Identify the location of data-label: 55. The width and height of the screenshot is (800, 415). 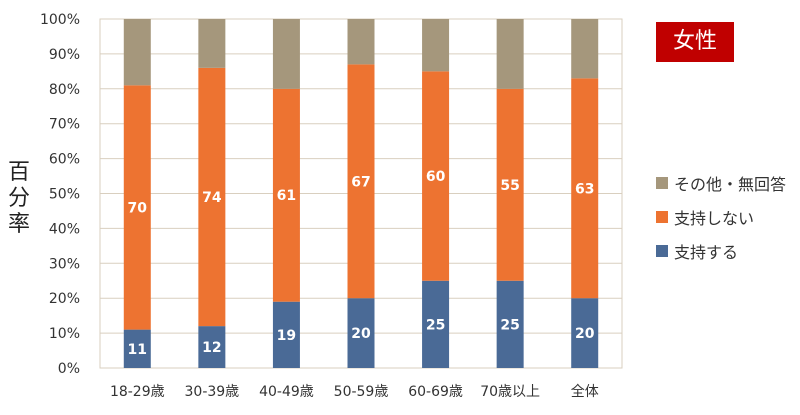
(509, 186).